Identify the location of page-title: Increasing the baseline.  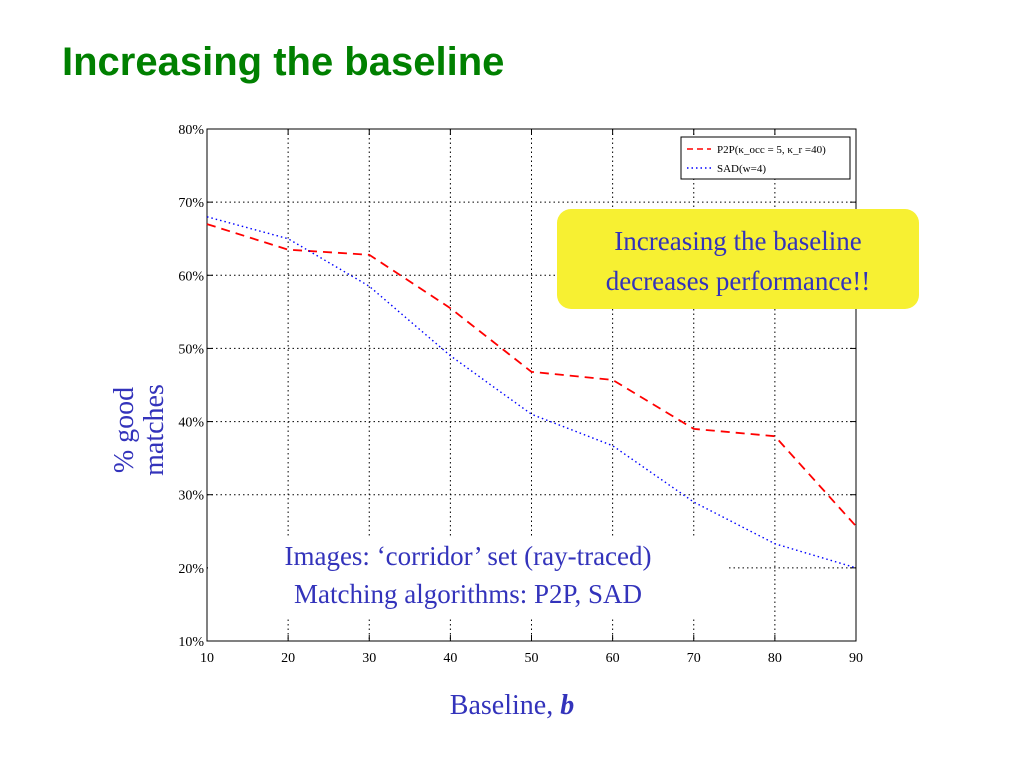
(283, 62).